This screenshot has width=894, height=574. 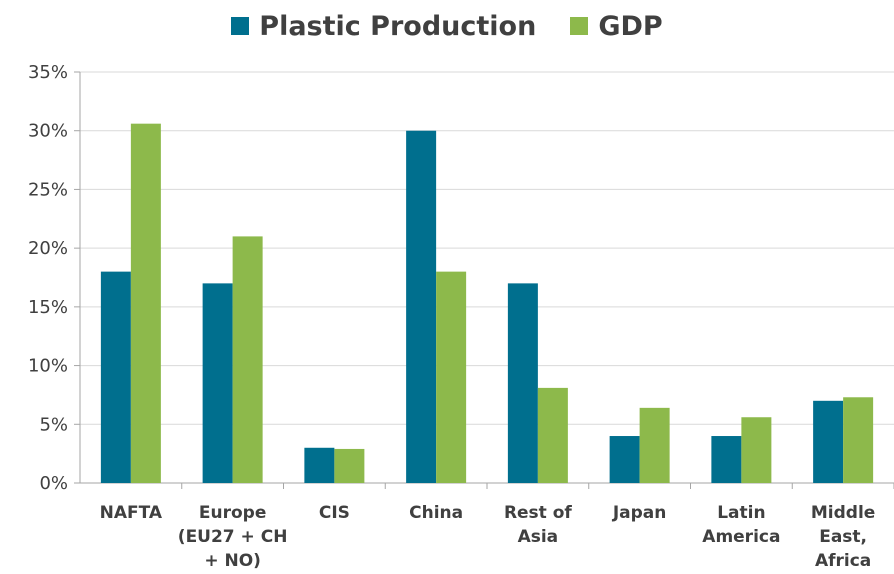 I want to click on legend-item-plastic-production: Plastic Production, so click(x=383, y=26).